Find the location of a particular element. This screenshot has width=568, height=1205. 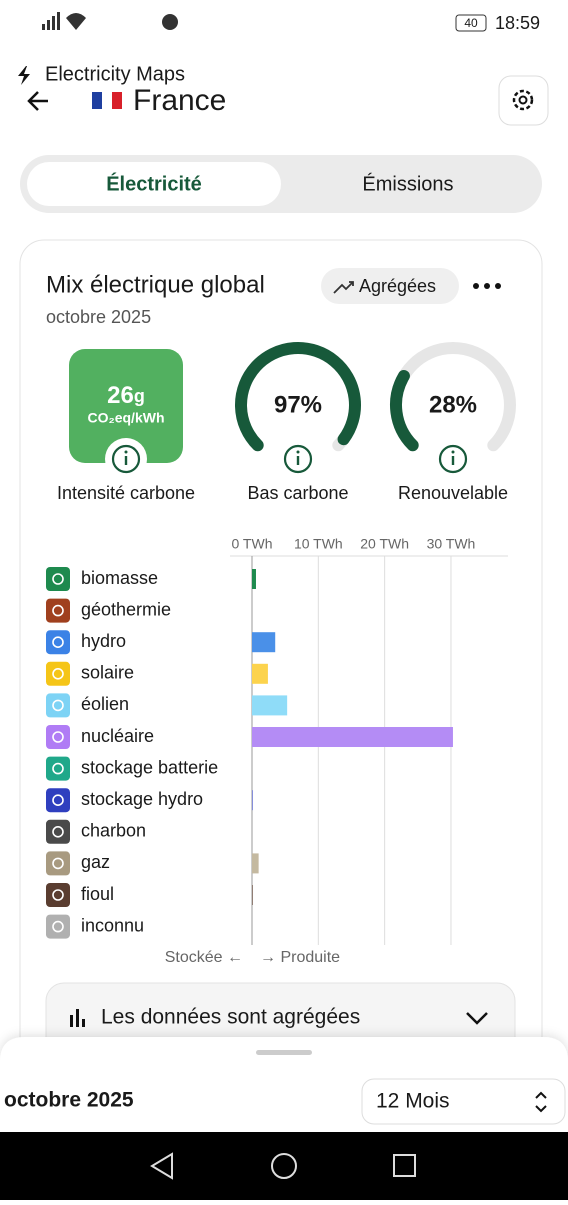

x-tick-label: 30 TWh is located at coordinates (451, 544).